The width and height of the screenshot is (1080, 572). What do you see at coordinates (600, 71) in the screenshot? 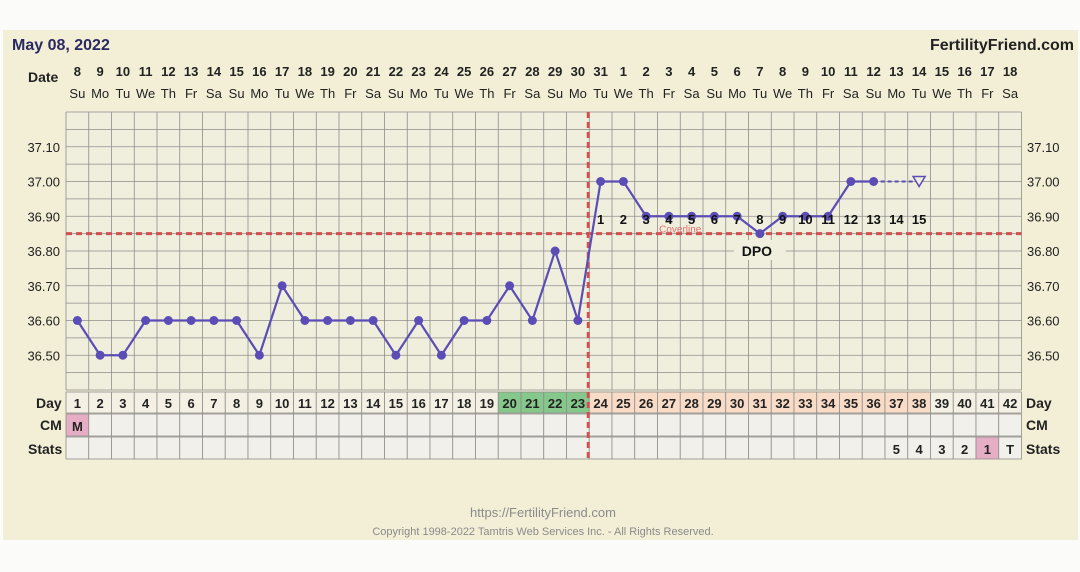
I see `date-label: 31` at bounding box center [600, 71].